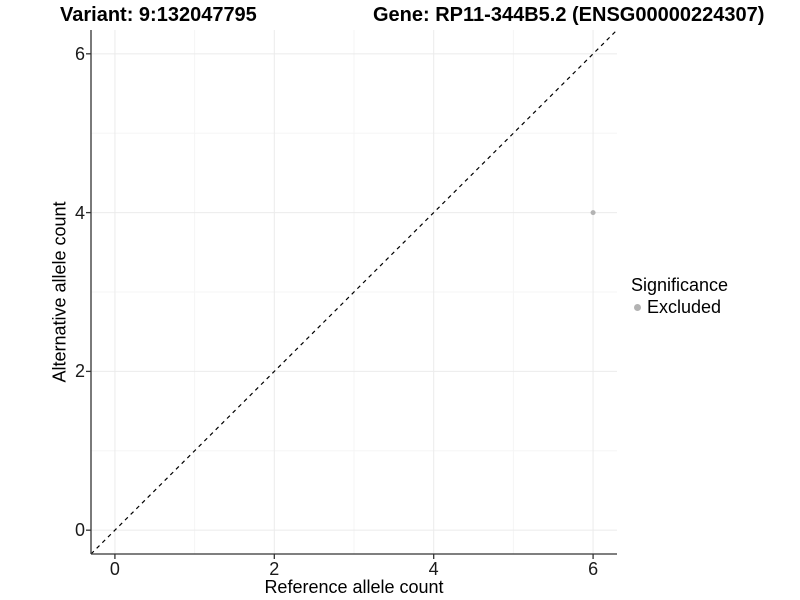  Describe the element at coordinates (569, 15) in the screenshot. I see `gene-title: Gene: RP11-344B5.2 (ENSG00000224307)` at that location.